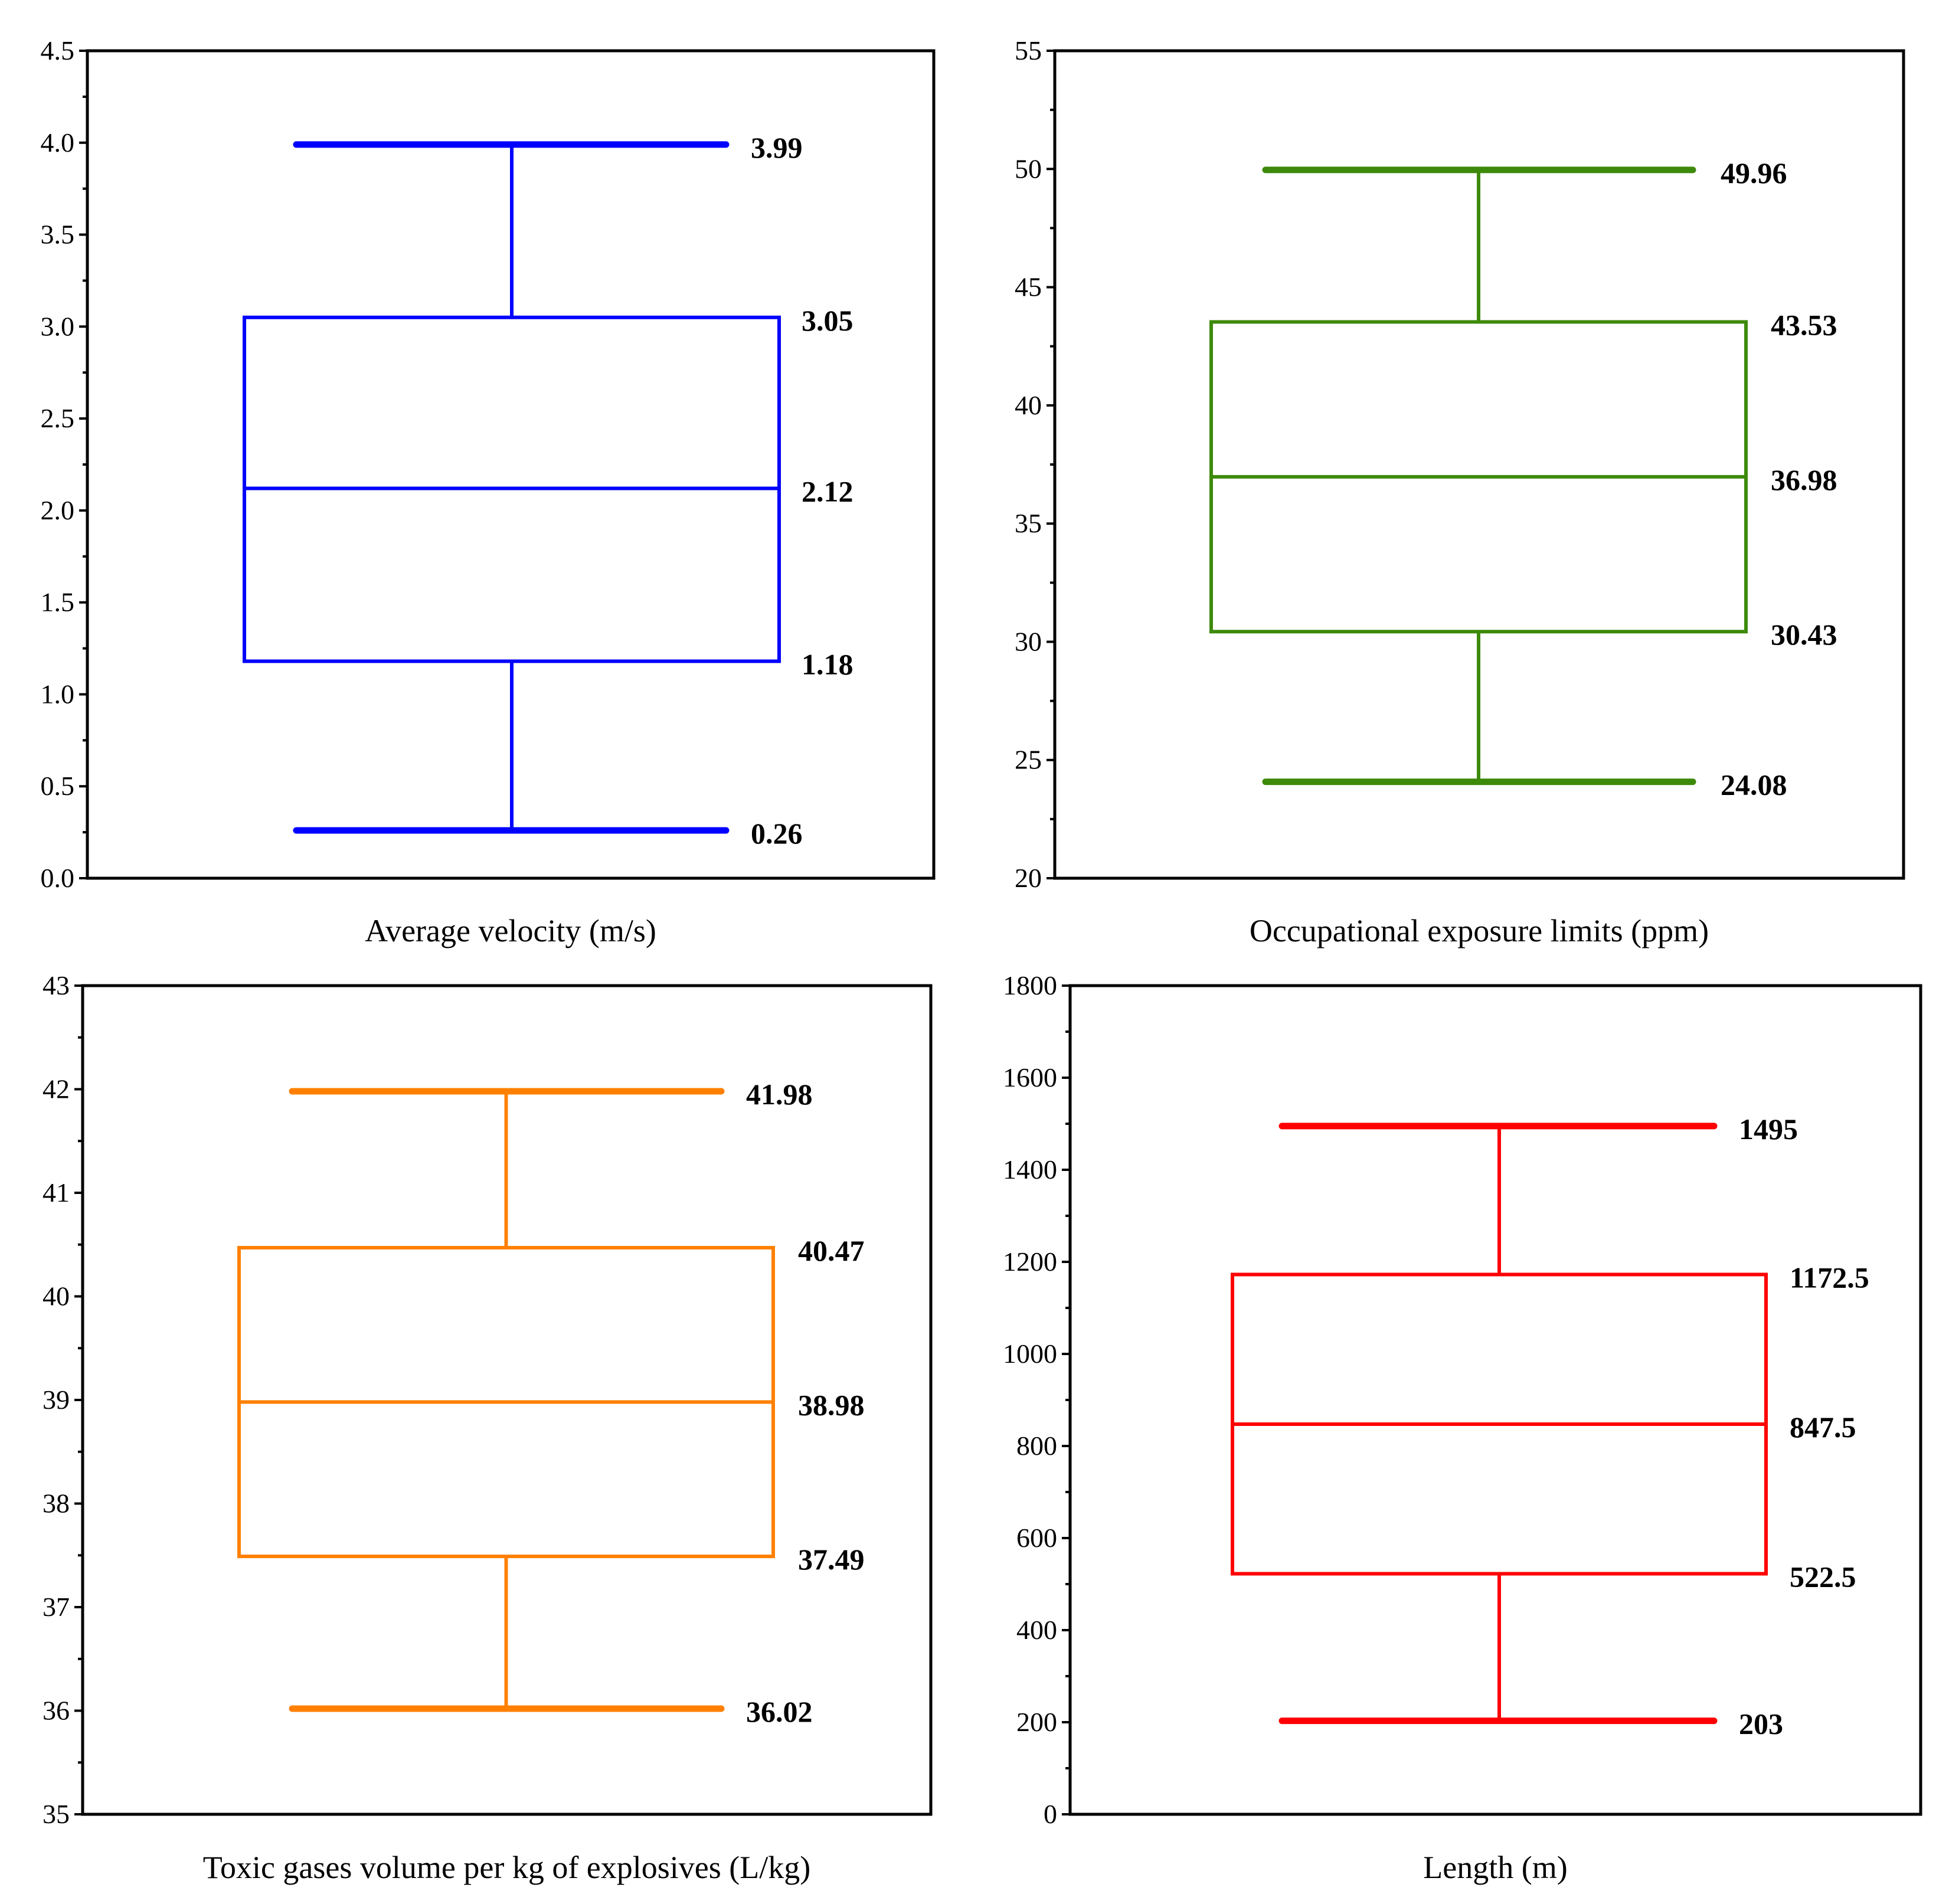 The height and width of the screenshot is (1904, 1949). I want to click on y-tick-label: 2.0, so click(58, 510).